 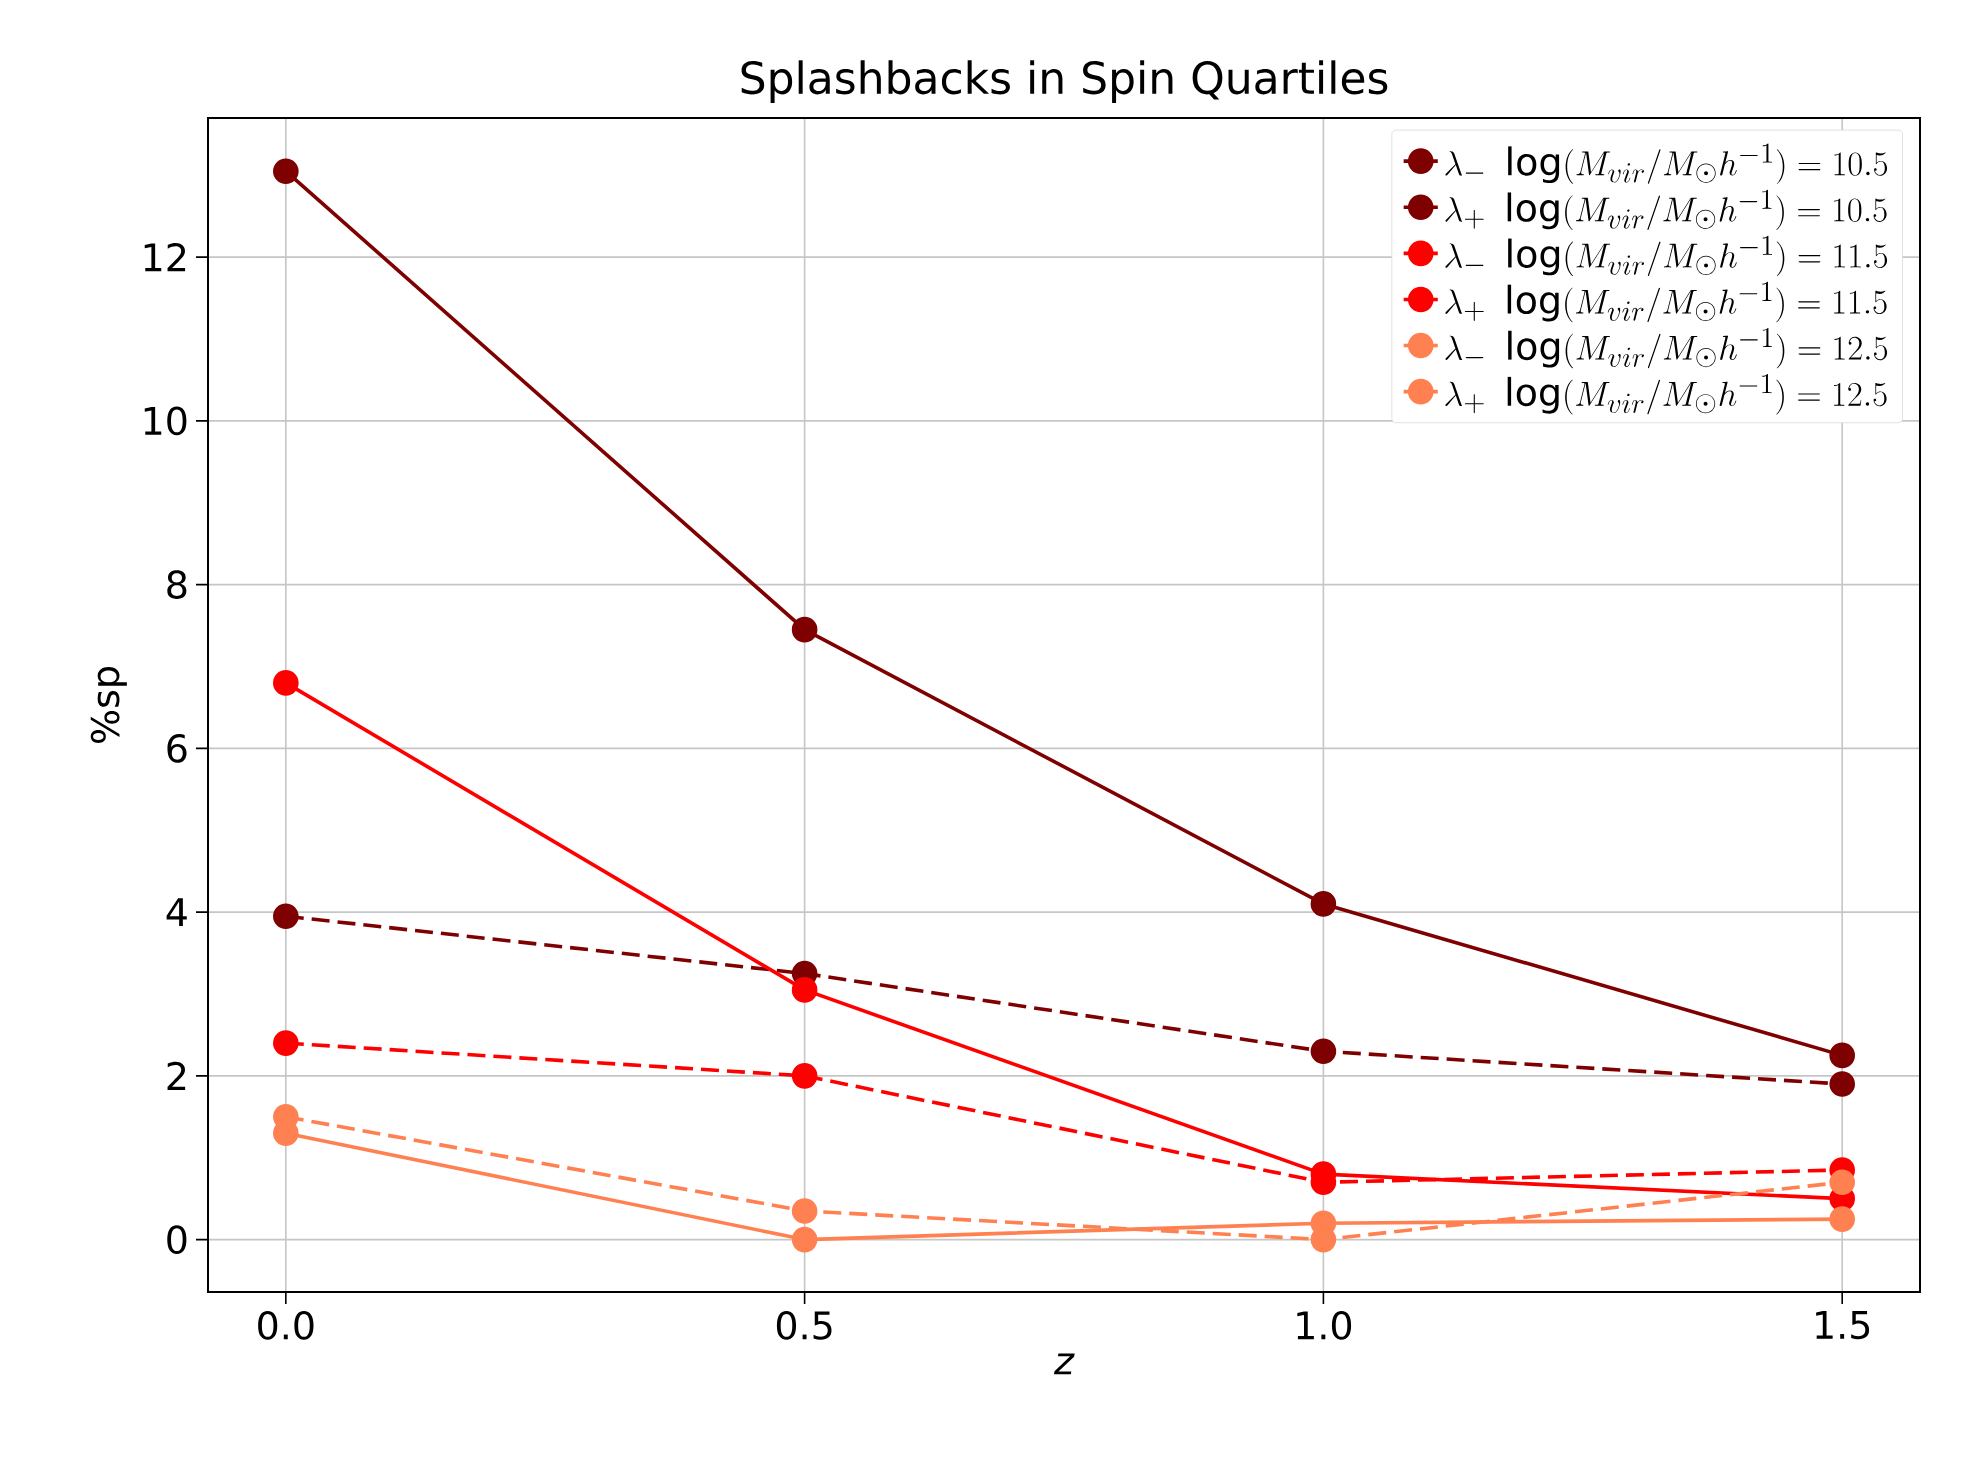 What do you see at coordinates (1666, 394) in the screenshot?
I see `legend-label: $\lambda_+ \ \log(M_{vir}/M_{\odot} h^{-1}) = 12.5$` at bounding box center [1666, 394].